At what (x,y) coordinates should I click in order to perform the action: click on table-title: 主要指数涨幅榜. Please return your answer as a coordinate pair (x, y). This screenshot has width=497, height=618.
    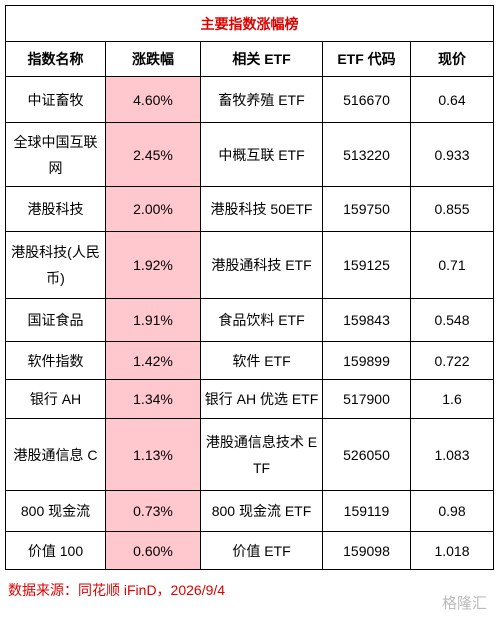
    Looking at the image, I should click on (249, 23).